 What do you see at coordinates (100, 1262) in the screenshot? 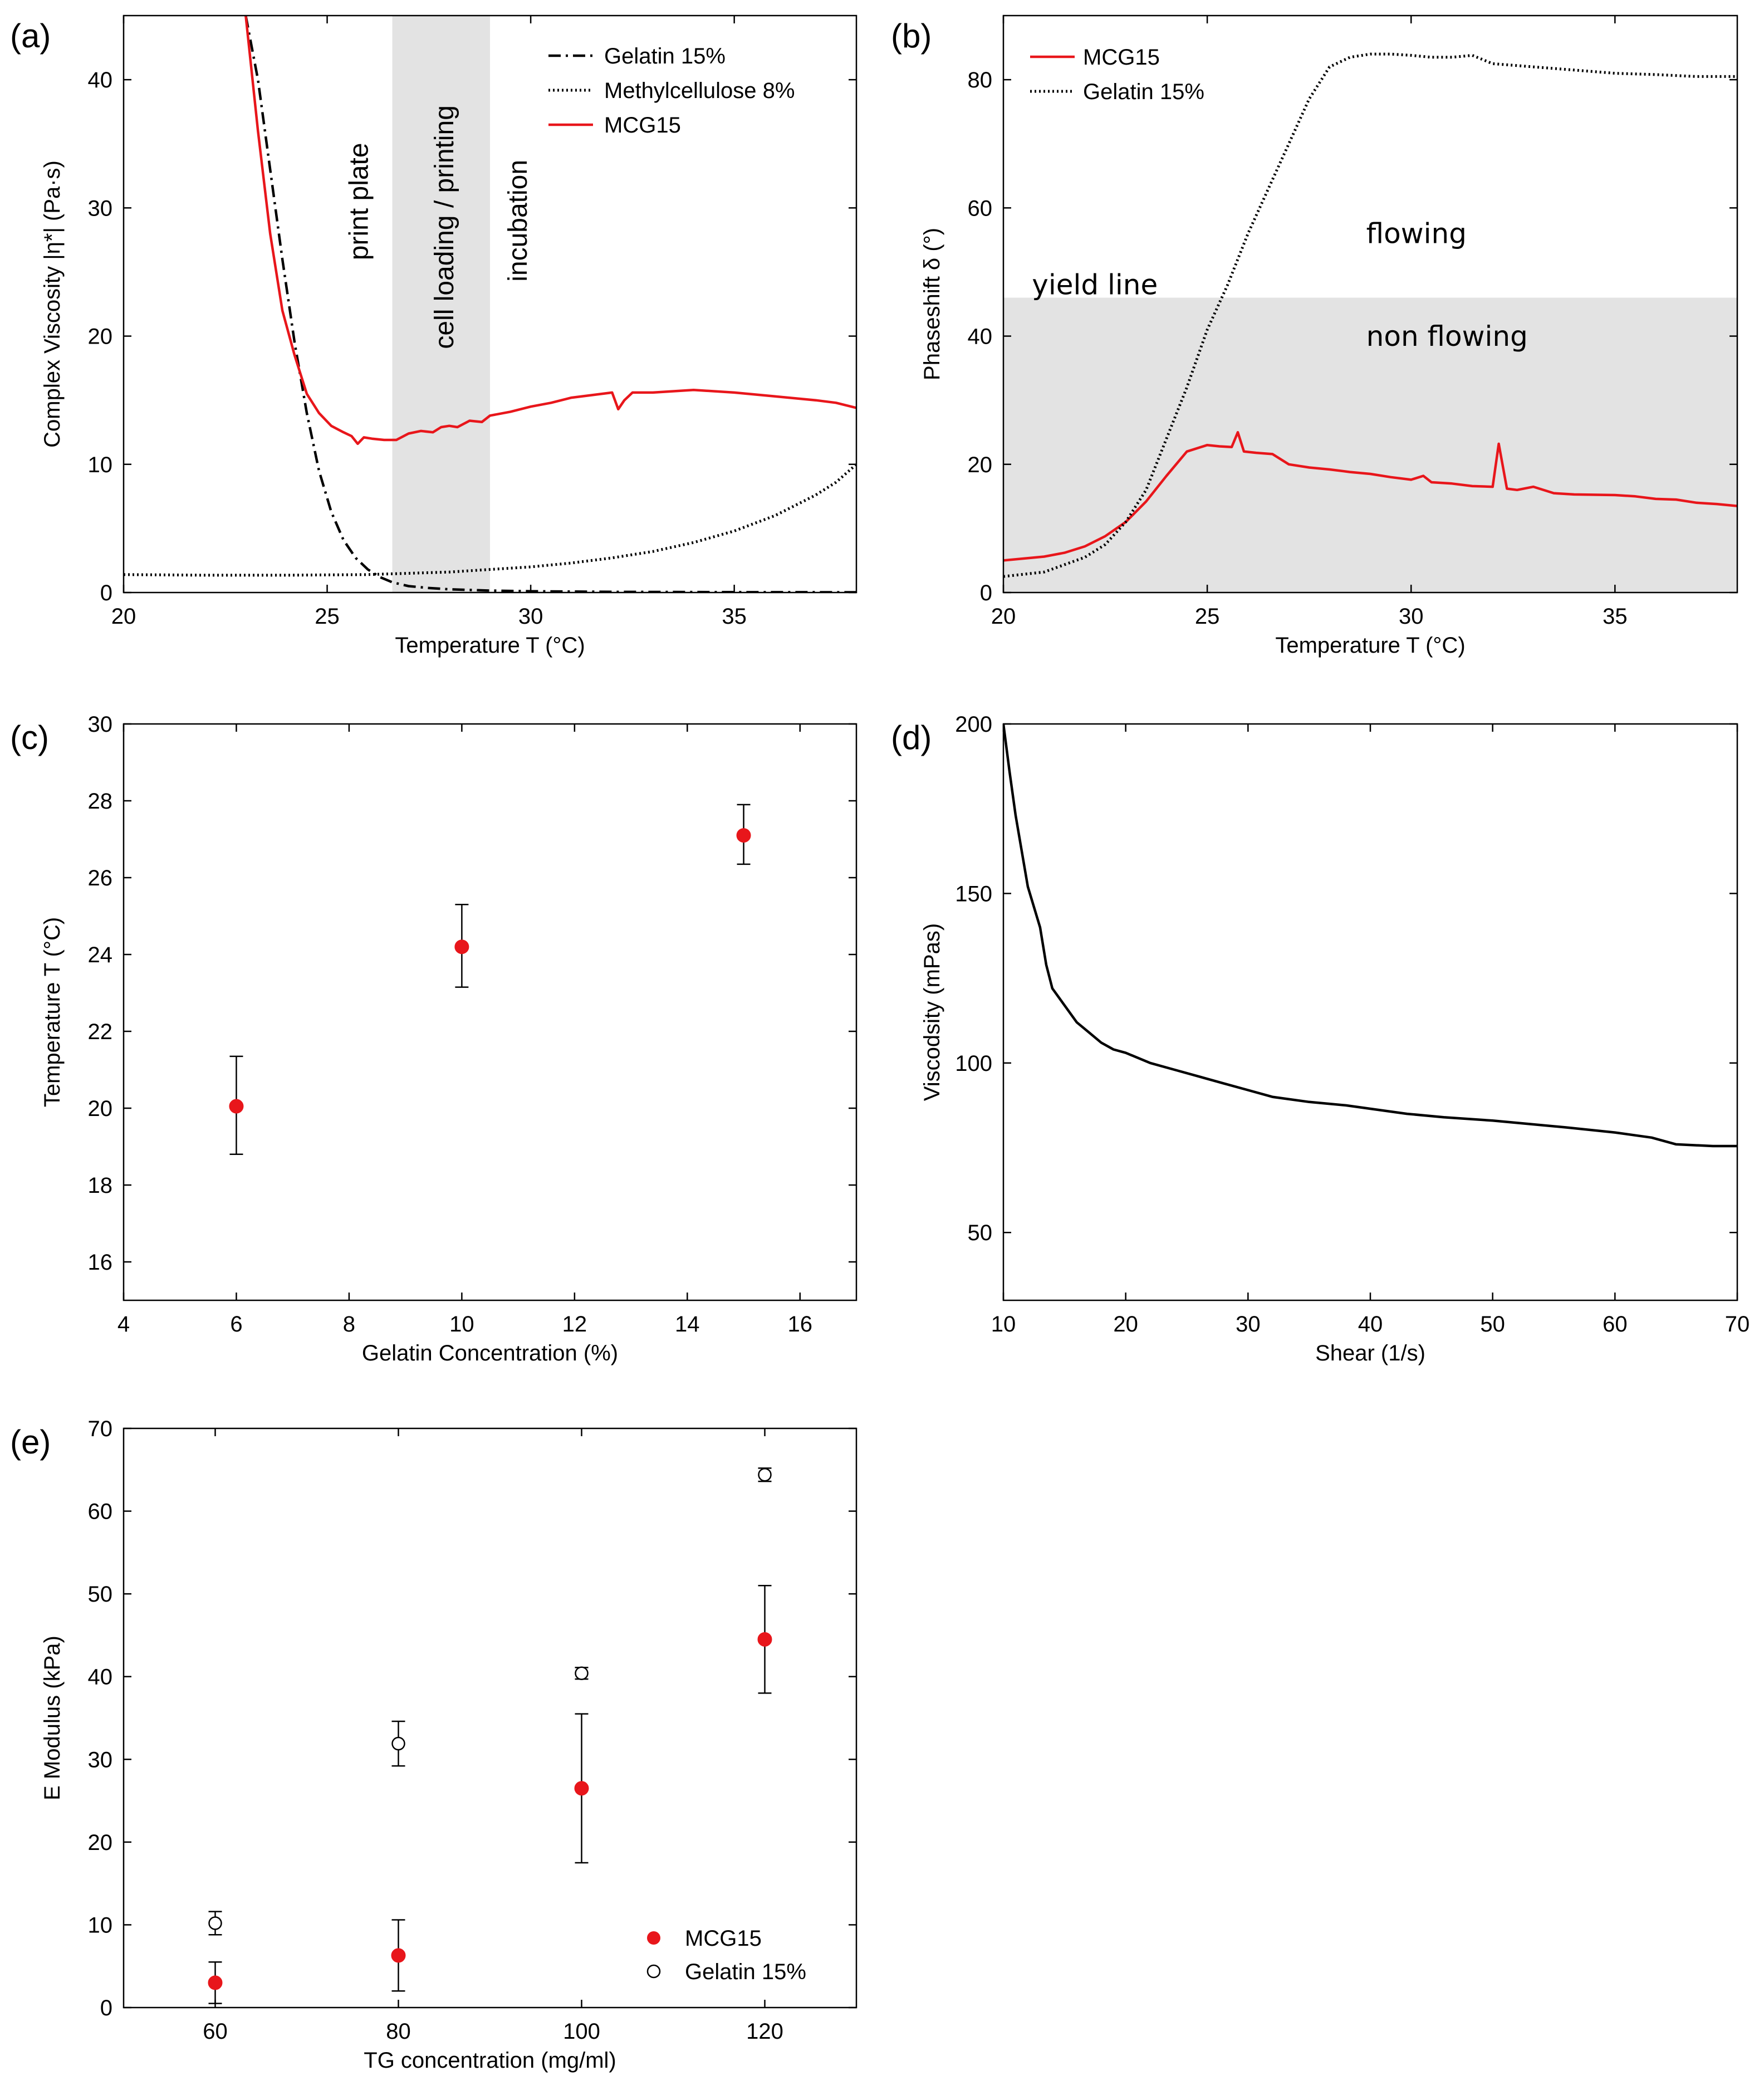
I see `y-tick-label: 16` at bounding box center [100, 1262].